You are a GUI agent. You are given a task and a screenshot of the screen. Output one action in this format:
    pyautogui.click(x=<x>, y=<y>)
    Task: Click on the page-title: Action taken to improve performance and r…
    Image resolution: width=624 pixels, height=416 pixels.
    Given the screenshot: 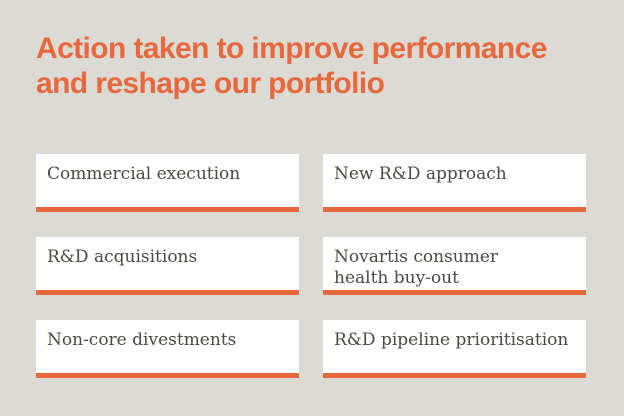 What is the action you would take?
    pyautogui.click(x=291, y=66)
    